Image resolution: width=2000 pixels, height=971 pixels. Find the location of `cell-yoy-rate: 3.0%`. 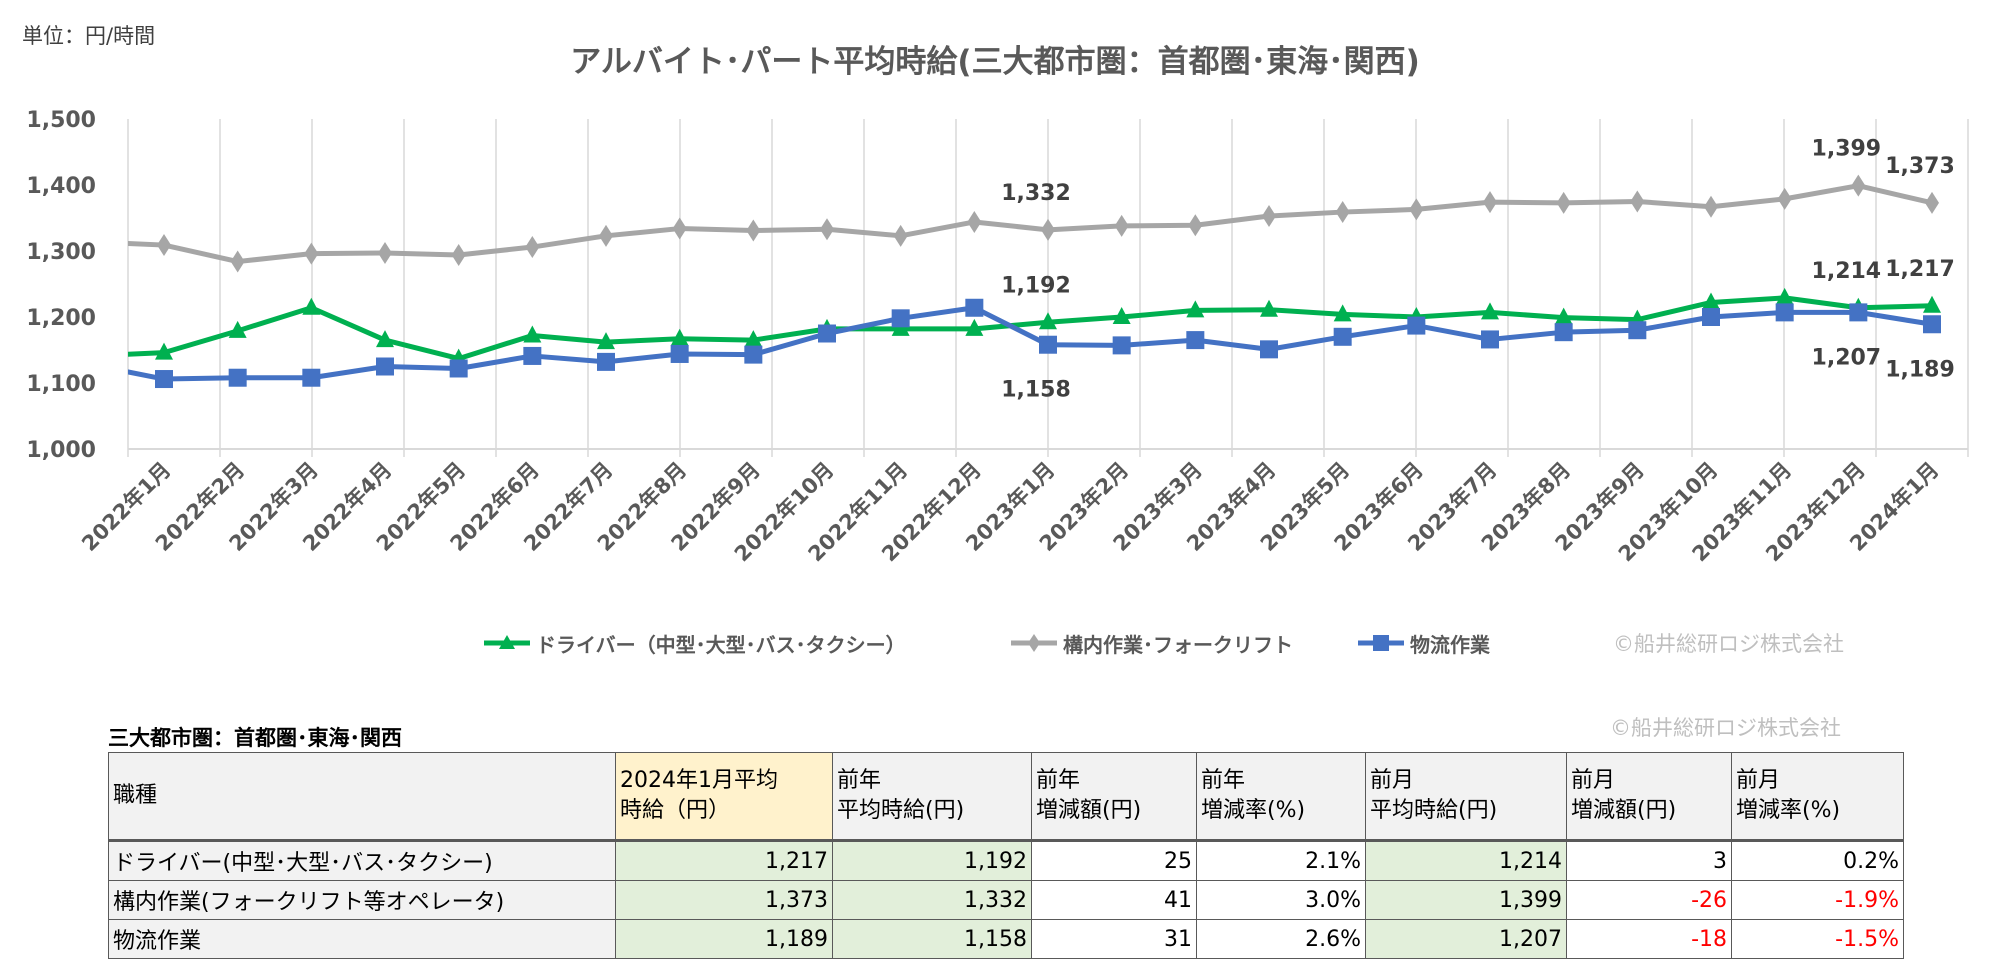

cell-yoy-rate: 3.0% is located at coordinates (1281, 900).